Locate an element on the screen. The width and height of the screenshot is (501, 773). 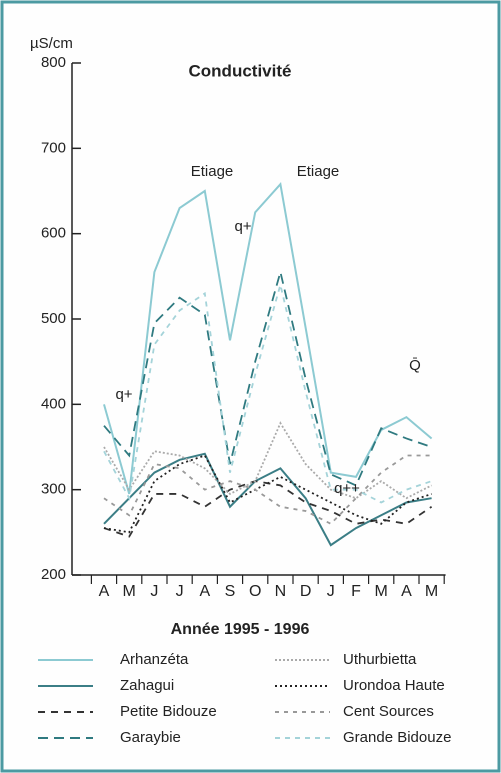
annotation: q++ is located at coordinates (347, 488).